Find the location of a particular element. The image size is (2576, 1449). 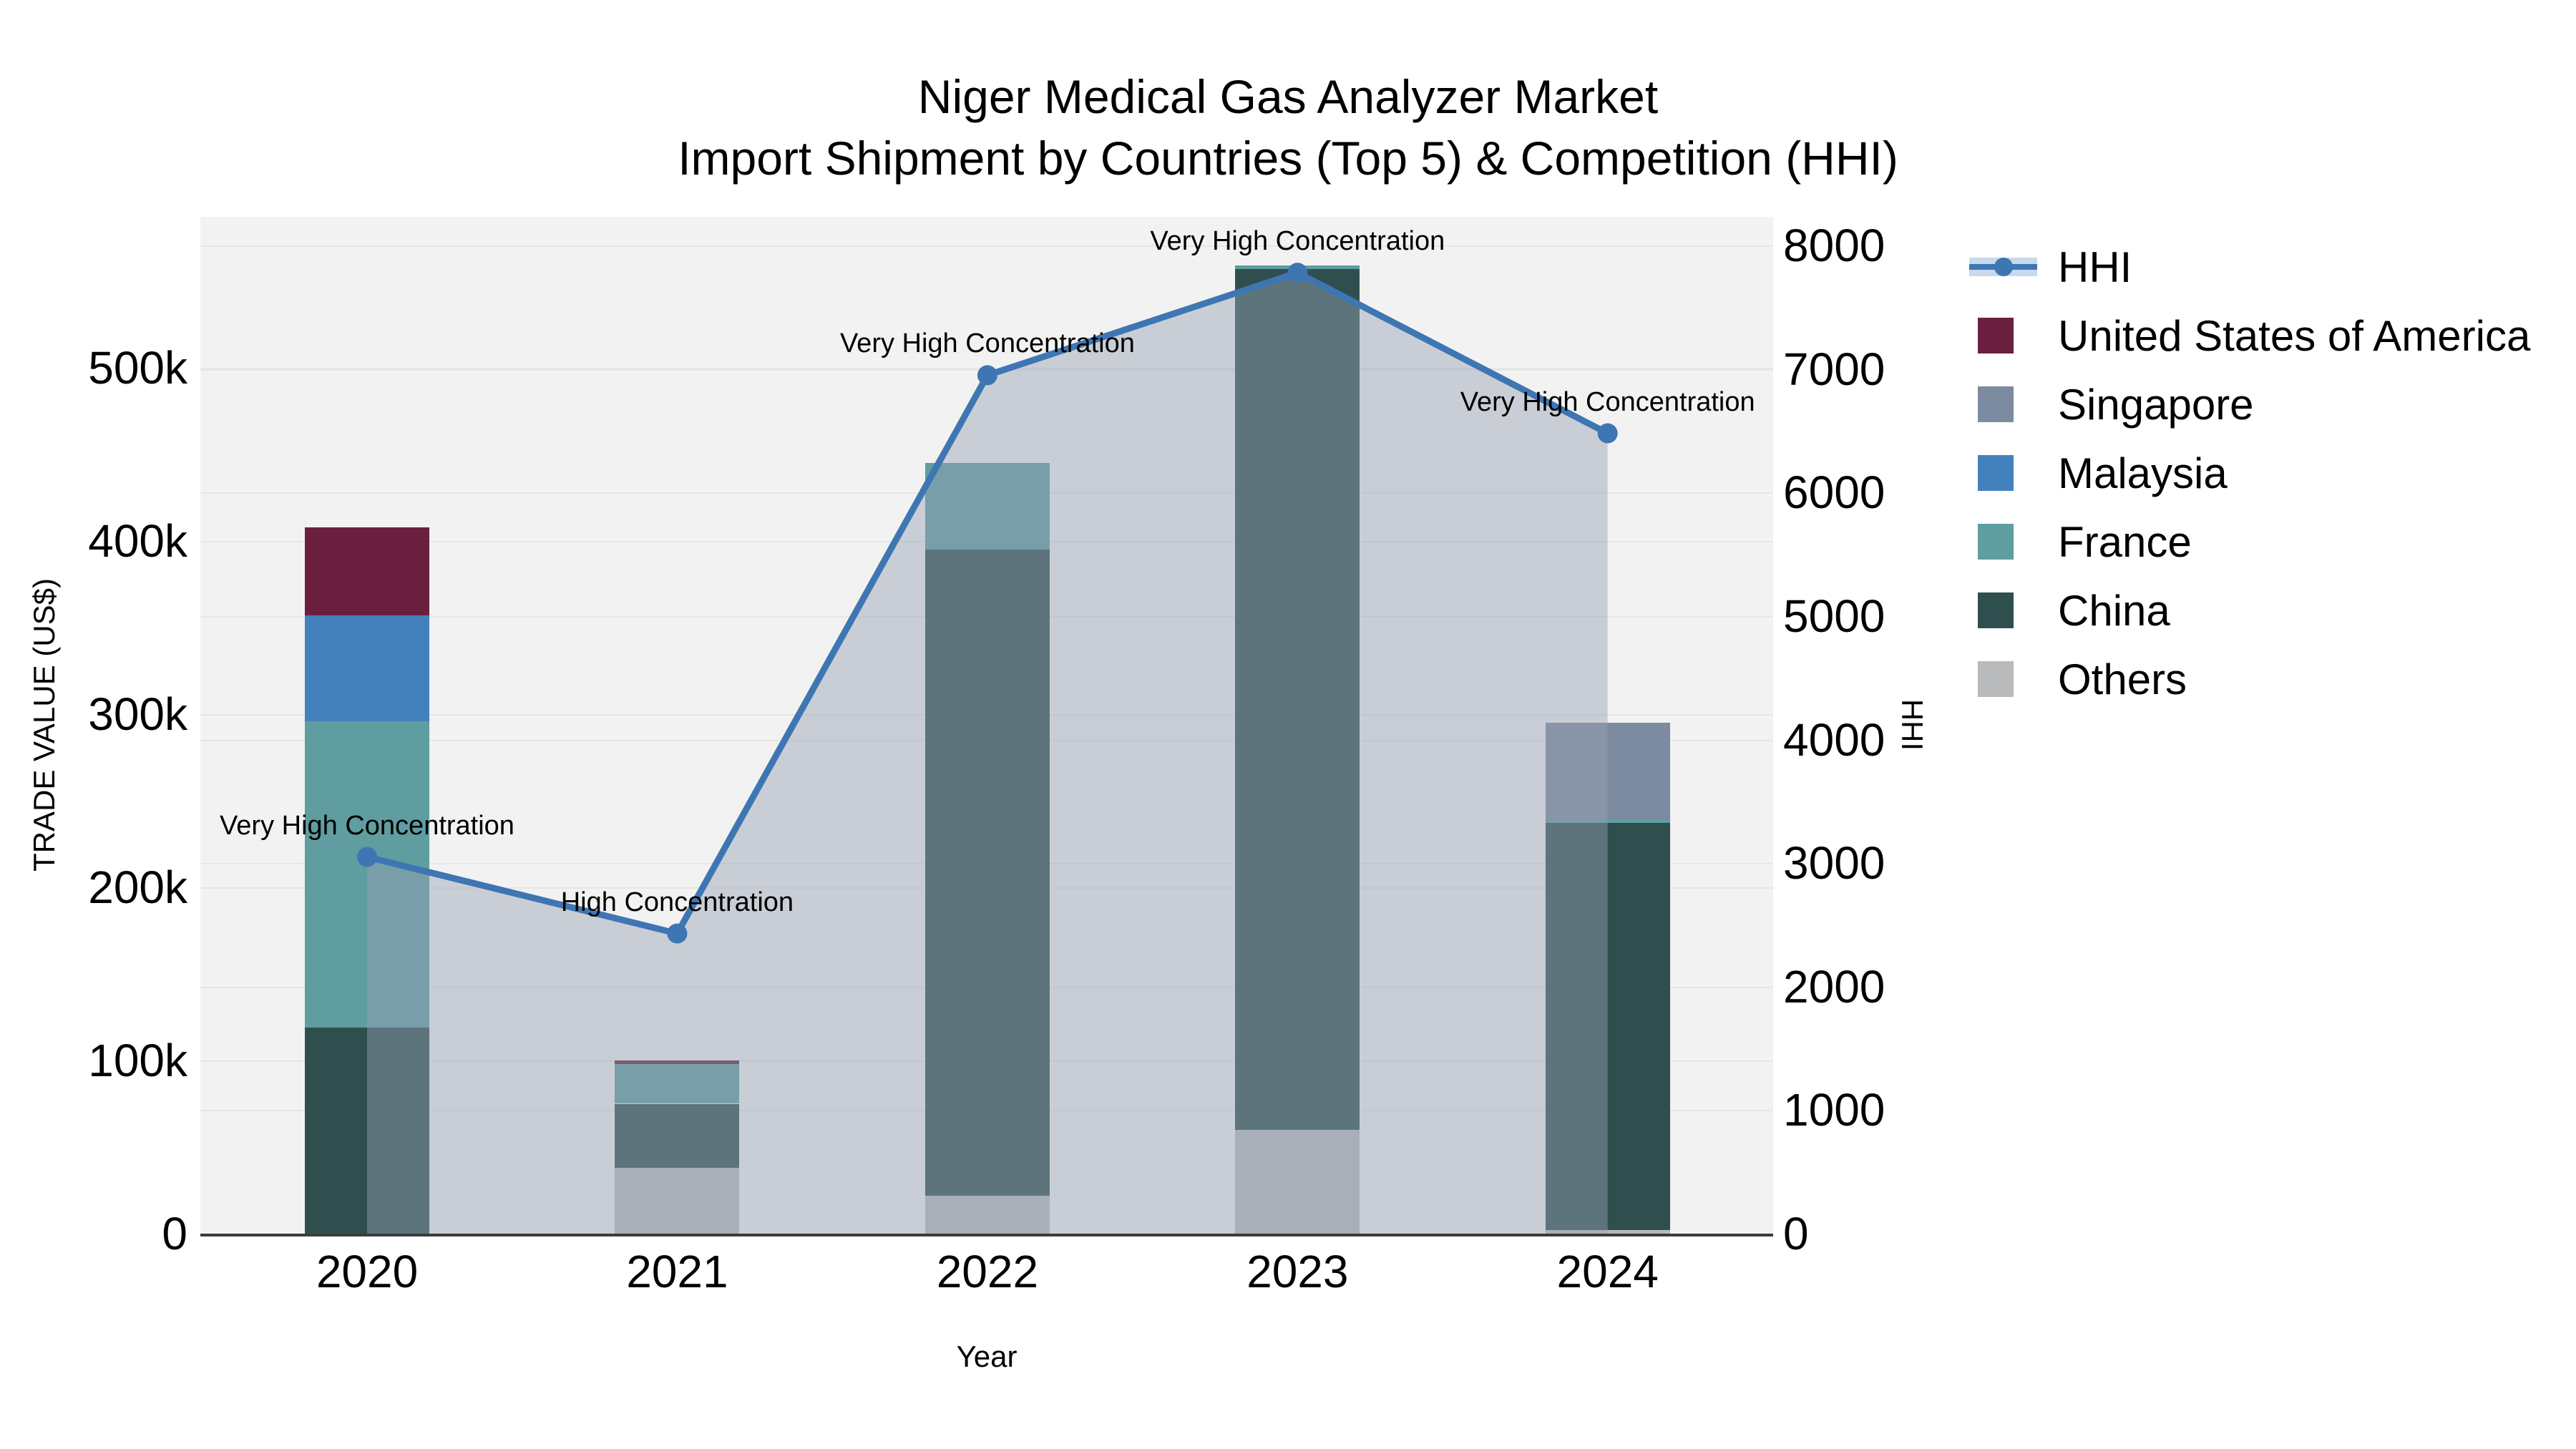

y-right-tick-5000: 5000 is located at coordinates (1834, 616).